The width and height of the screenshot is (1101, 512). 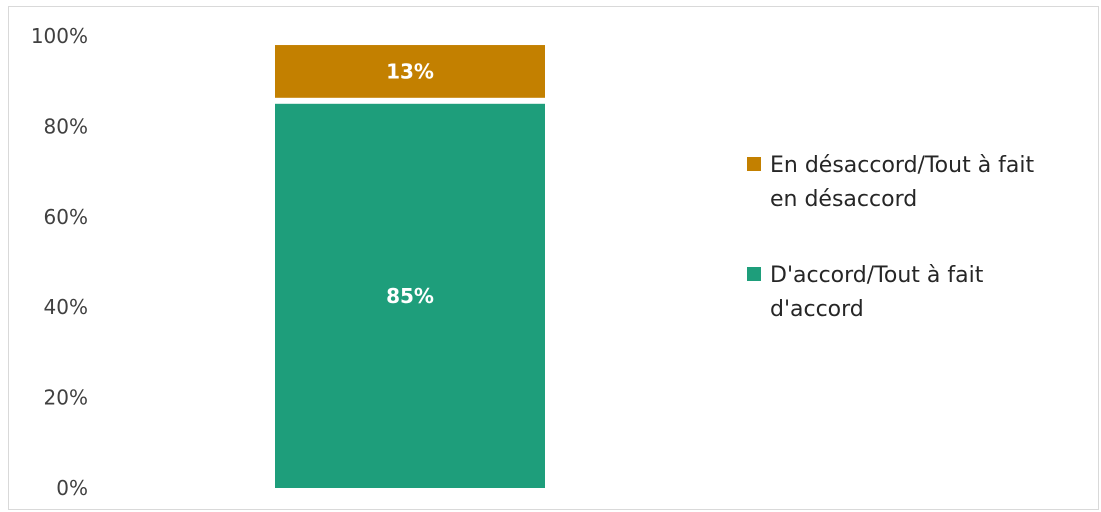 What do you see at coordinates (66, 217) in the screenshot?
I see `y-tick-label: 60%` at bounding box center [66, 217].